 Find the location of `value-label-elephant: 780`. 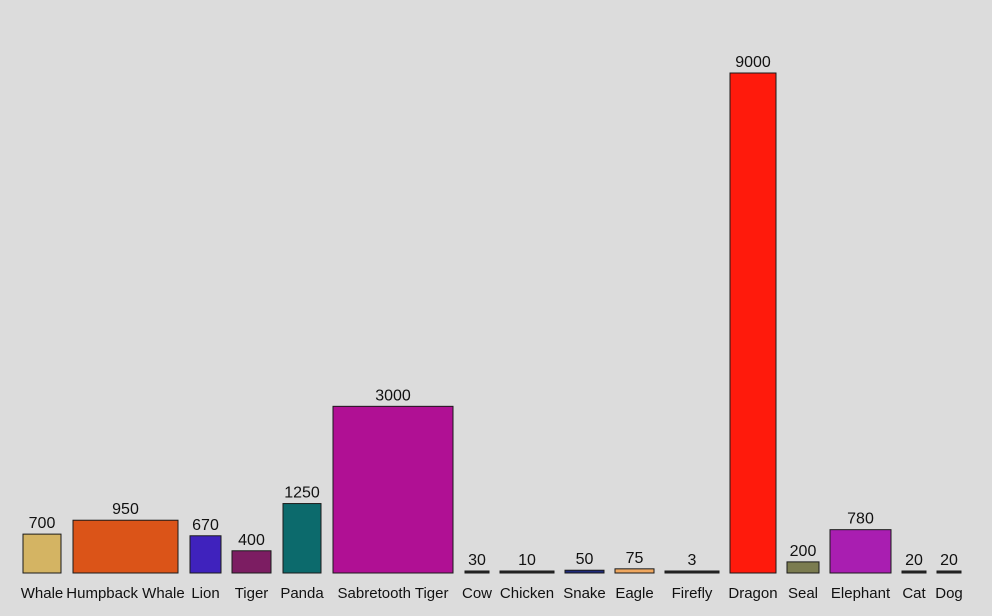

value-label-elephant: 780 is located at coordinates (860, 519).